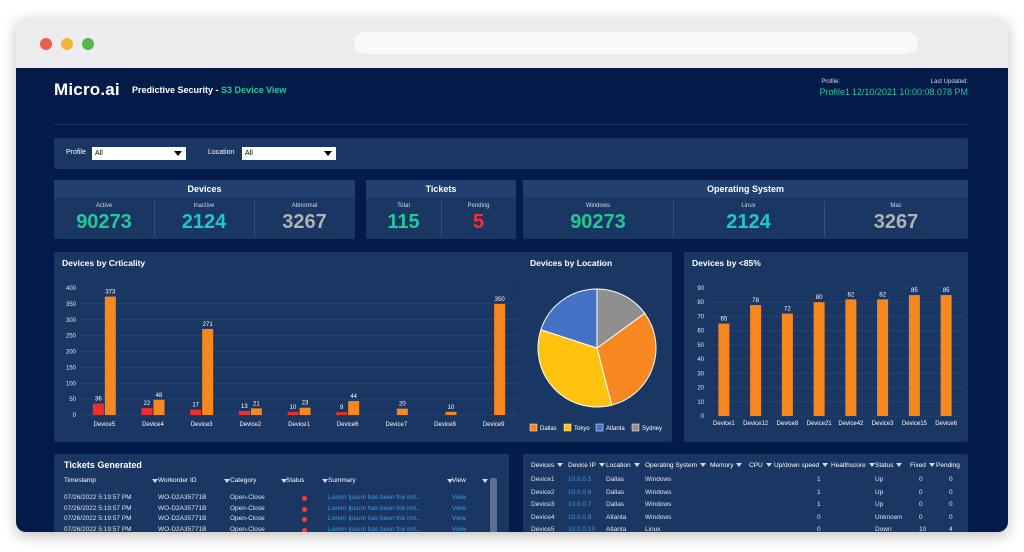 The height and width of the screenshot is (552, 1024). Describe the element at coordinates (289, 153) in the screenshot. I see `location-select: All` at that location.